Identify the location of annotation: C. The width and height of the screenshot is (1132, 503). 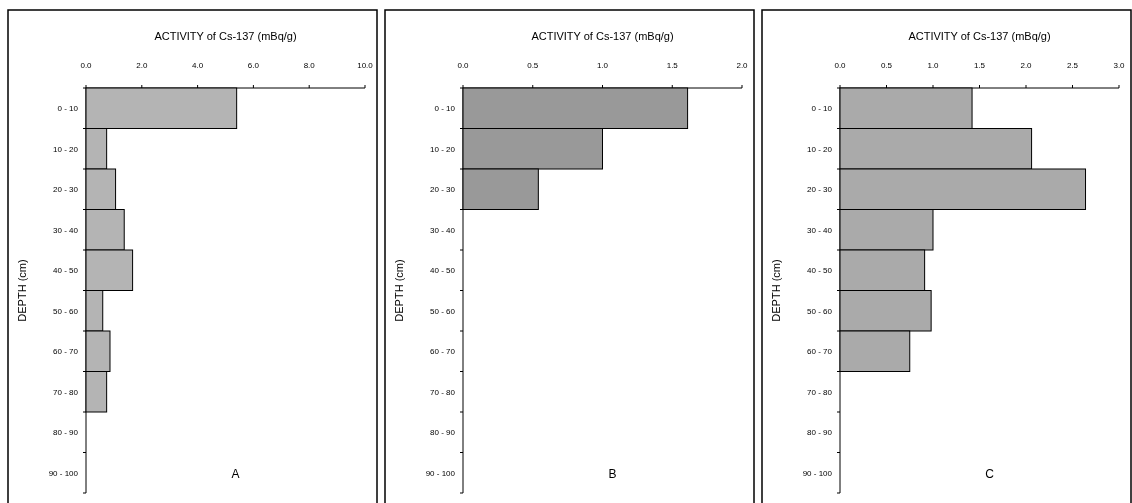
(990, 474).